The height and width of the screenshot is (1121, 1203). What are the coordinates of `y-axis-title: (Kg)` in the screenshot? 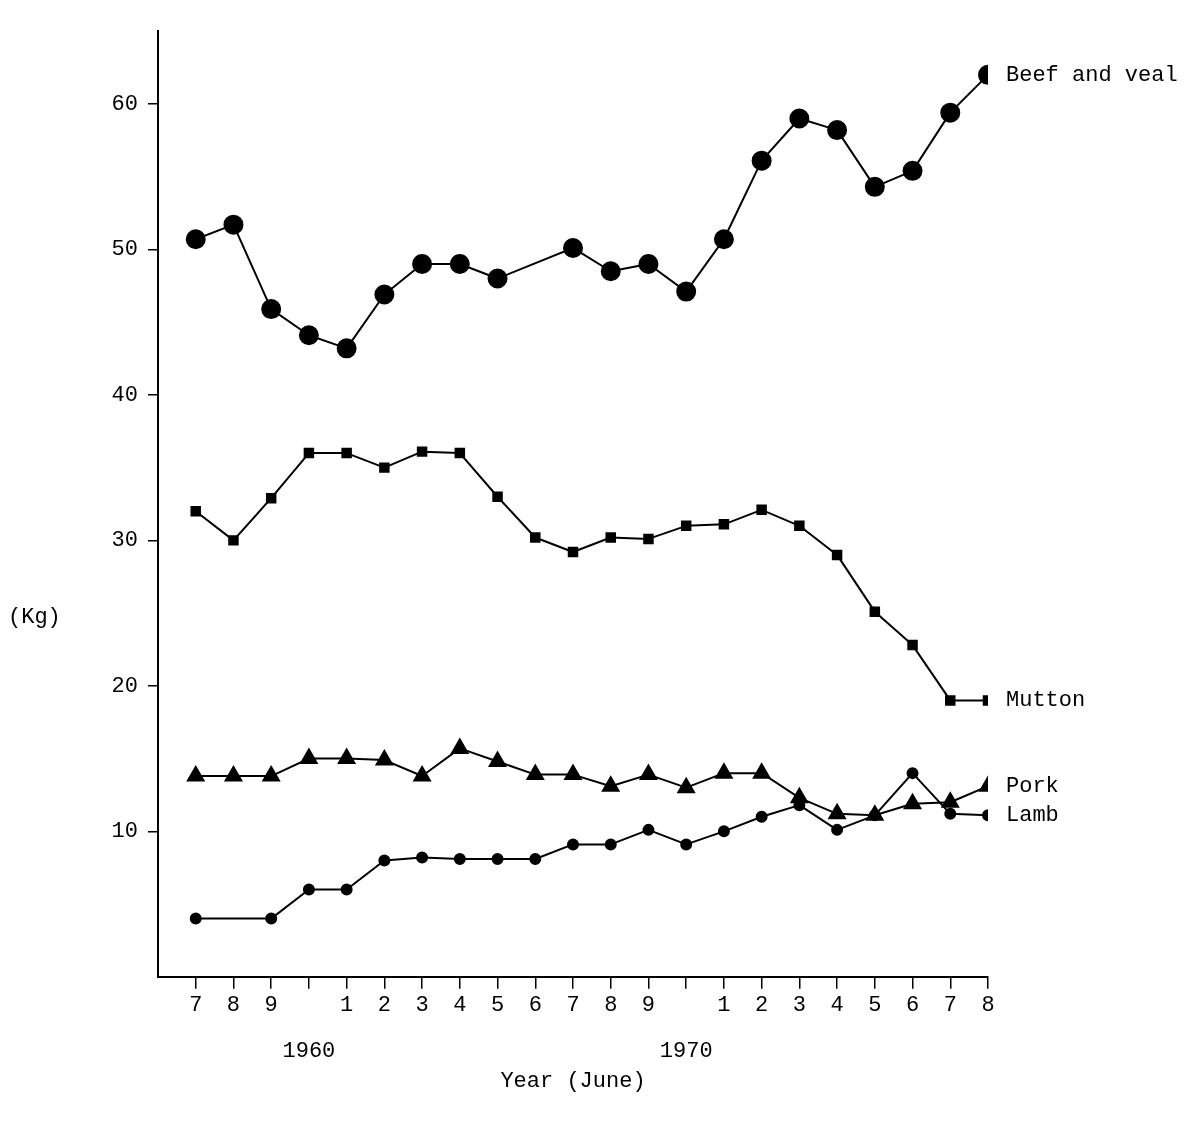 It's located at (34, 618).